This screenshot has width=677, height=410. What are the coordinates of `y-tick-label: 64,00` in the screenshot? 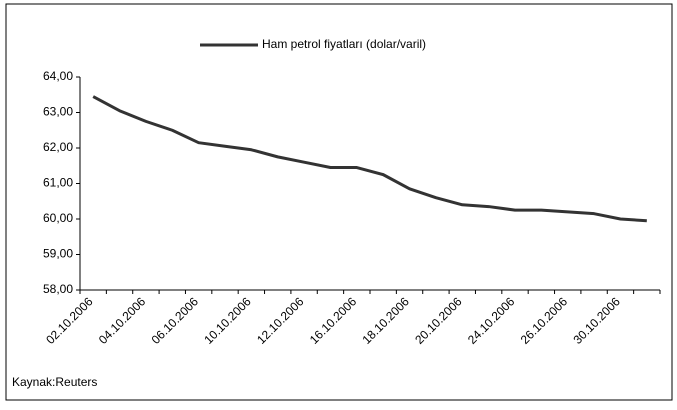 It's located at (58, 76).